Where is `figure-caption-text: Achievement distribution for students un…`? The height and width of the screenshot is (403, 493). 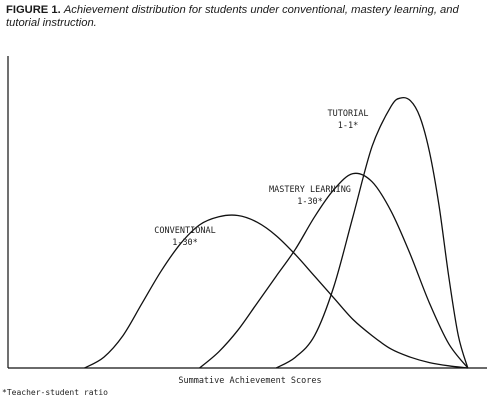 figure-caption-text: Achievement distribution for students un… is located at coordinates (232, 16).